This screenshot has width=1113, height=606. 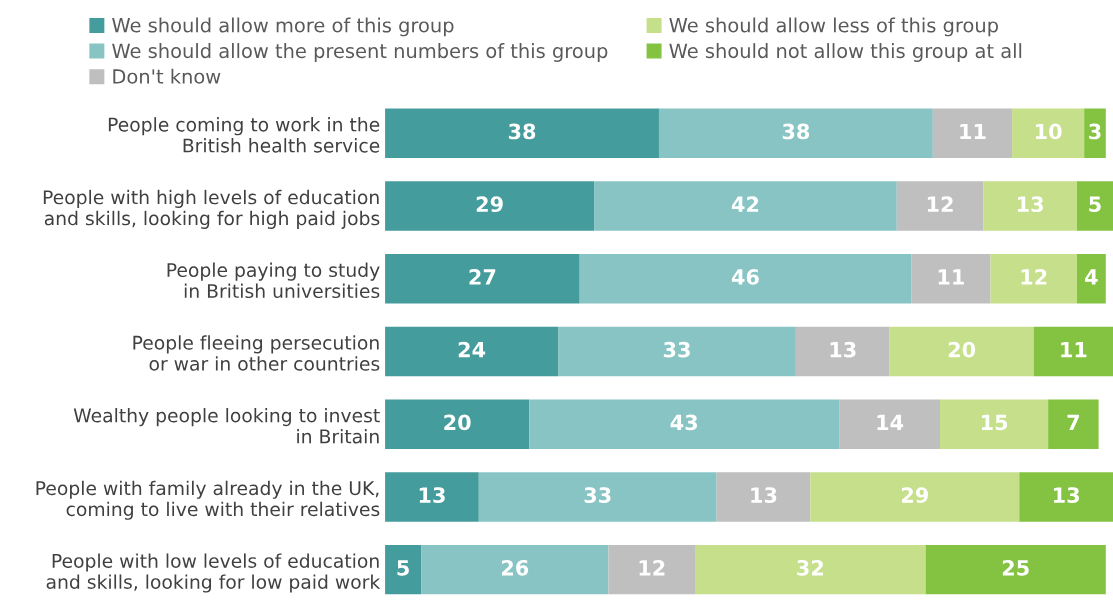 I want to click on data-label: 24, so click(x=472, y=349).